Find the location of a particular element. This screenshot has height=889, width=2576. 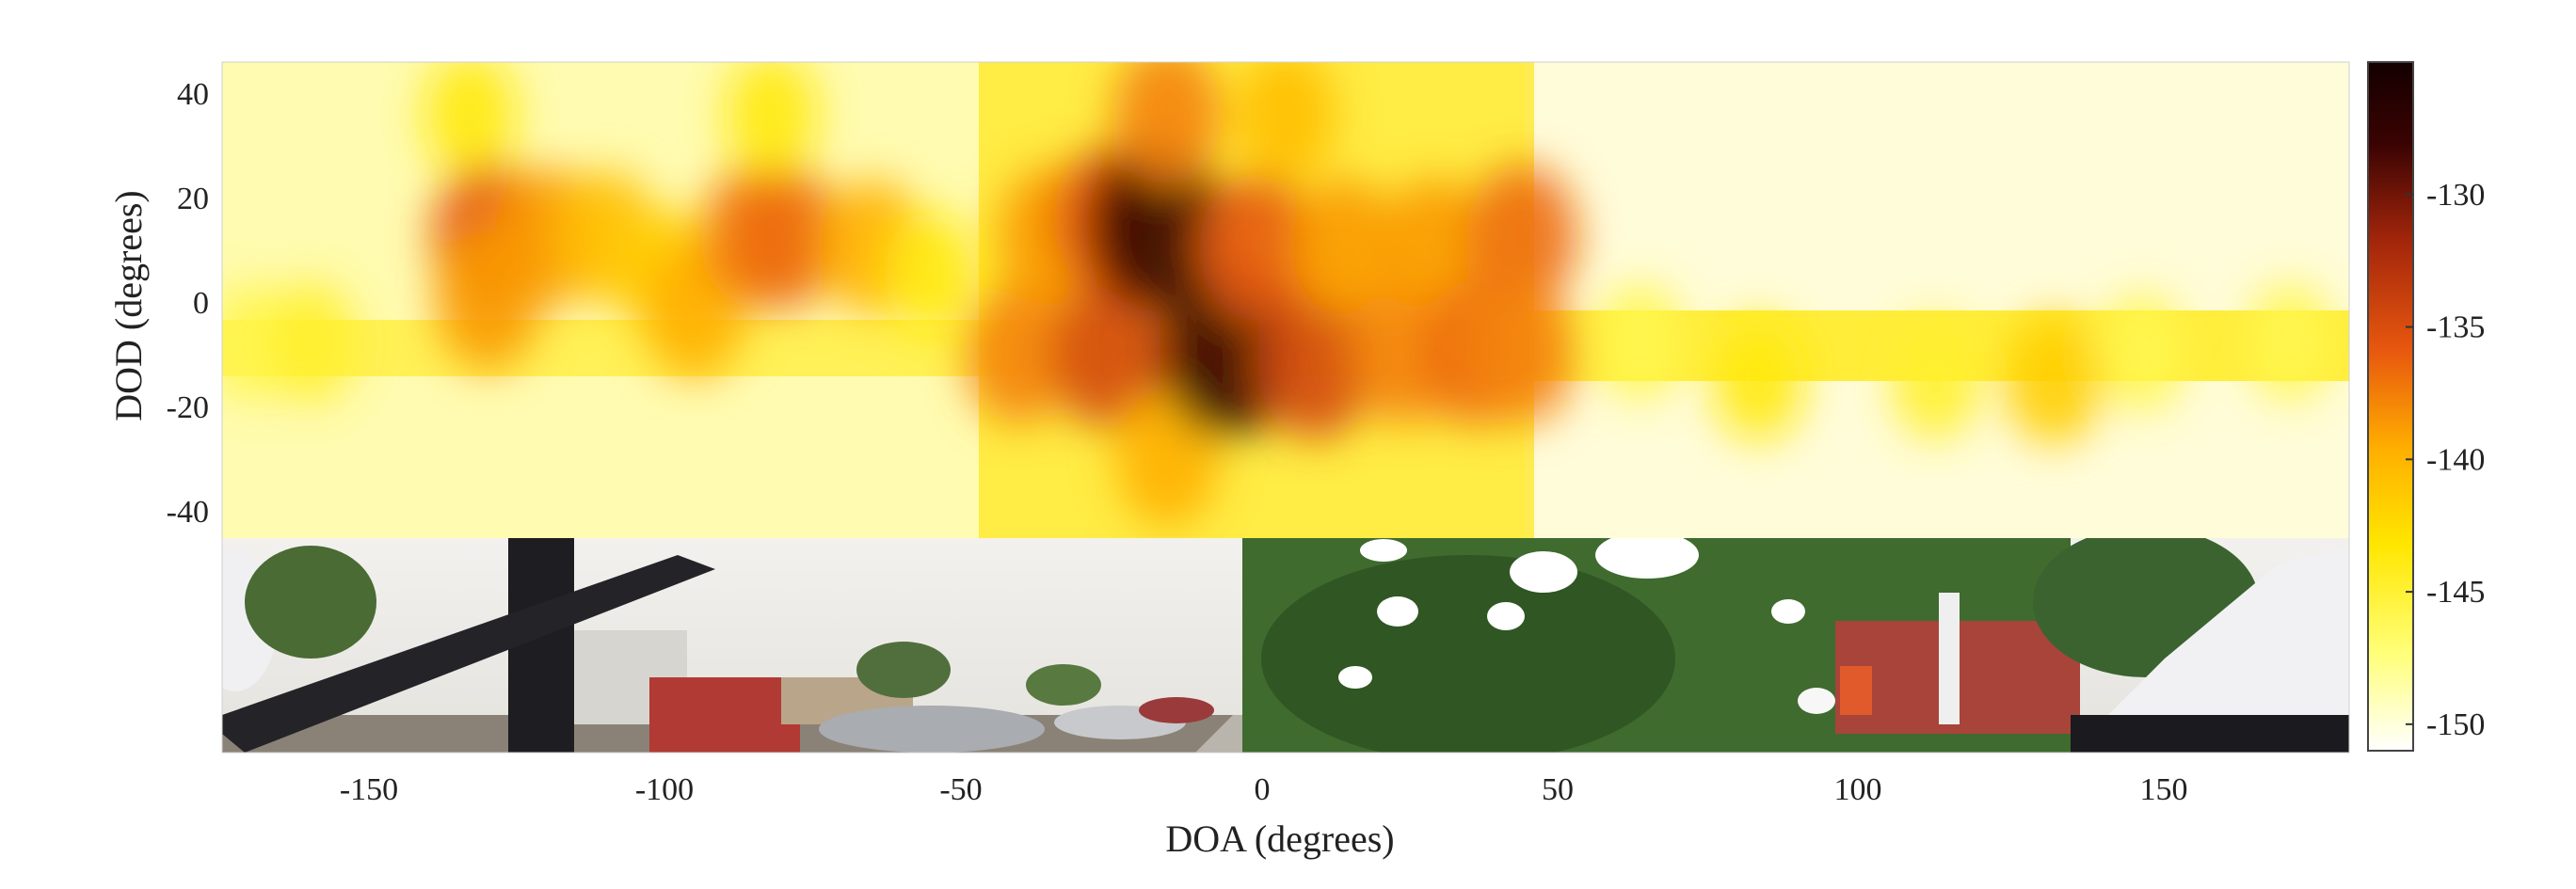

y-tick-label: 40 is located at coordinates (193, 95).